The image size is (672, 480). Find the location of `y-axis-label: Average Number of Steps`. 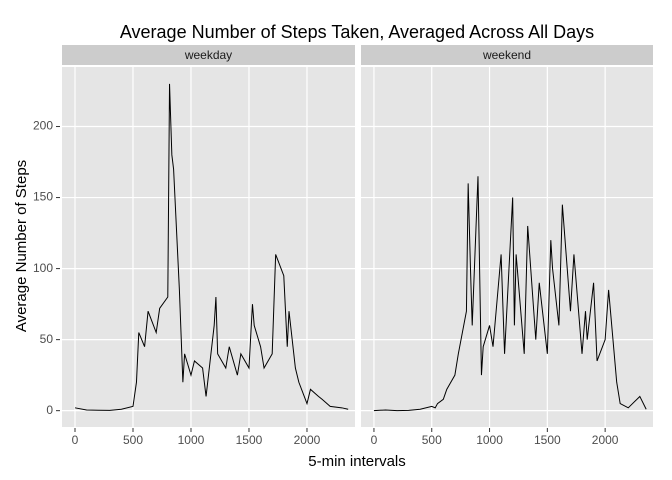

y-axis-label: Average Number of Steps is located at coordinates (21, 246).